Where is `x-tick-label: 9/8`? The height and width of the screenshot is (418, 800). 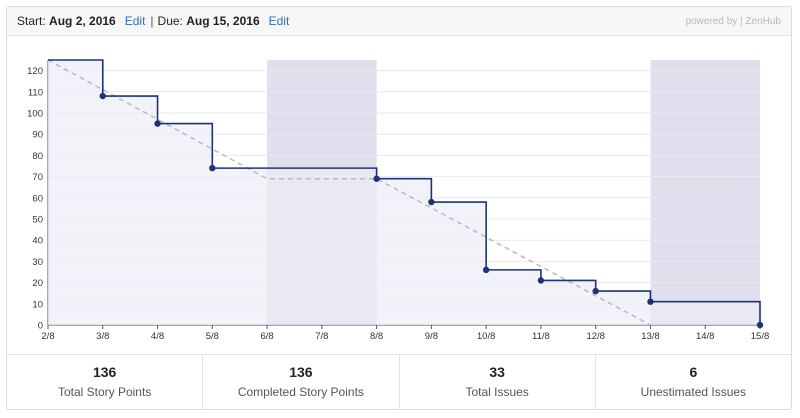
x-tick-label: 9/8 is located at coordinates (431, 336).